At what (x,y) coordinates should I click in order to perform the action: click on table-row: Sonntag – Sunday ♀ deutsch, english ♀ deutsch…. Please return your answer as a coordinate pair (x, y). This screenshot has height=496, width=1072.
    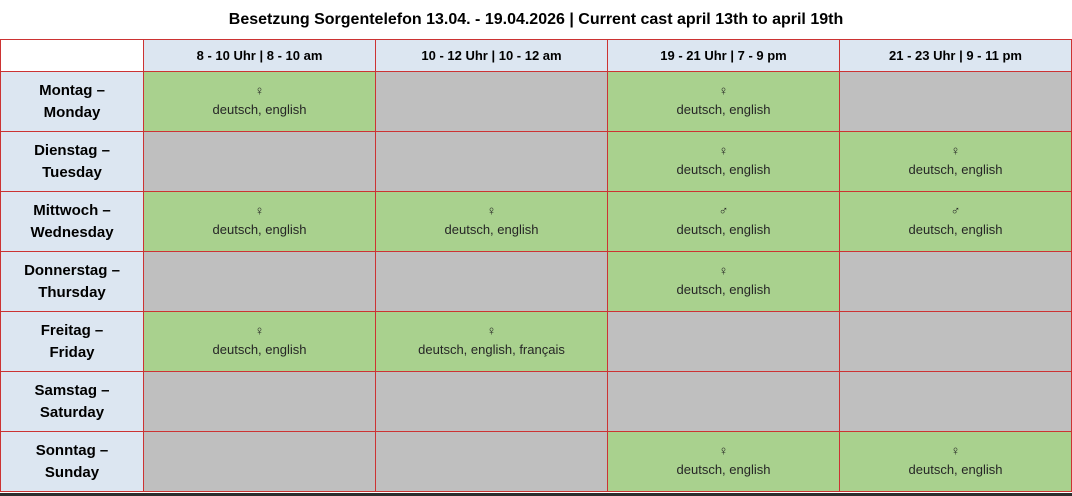
    Looking at the image, I should click on (536, 462).